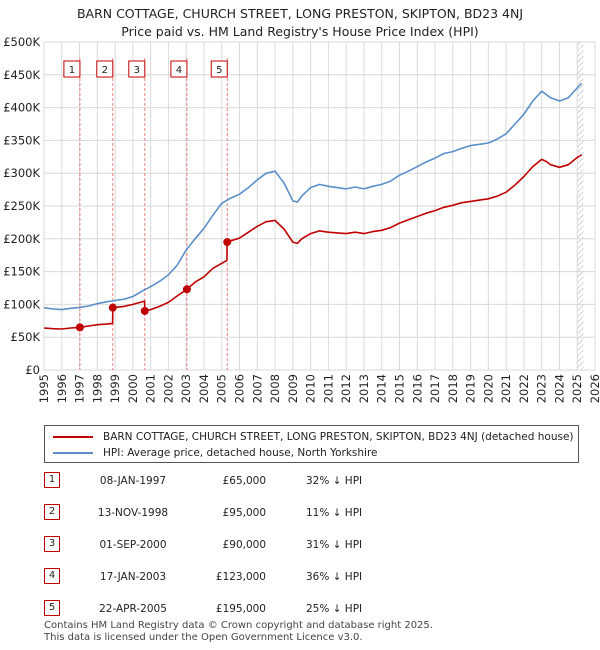 This screenshot has height=650, width=600. Describe the element at coordinates (133, 481) in the screenshot. I see `transaction-date: 08-JAN-1997` at that location.